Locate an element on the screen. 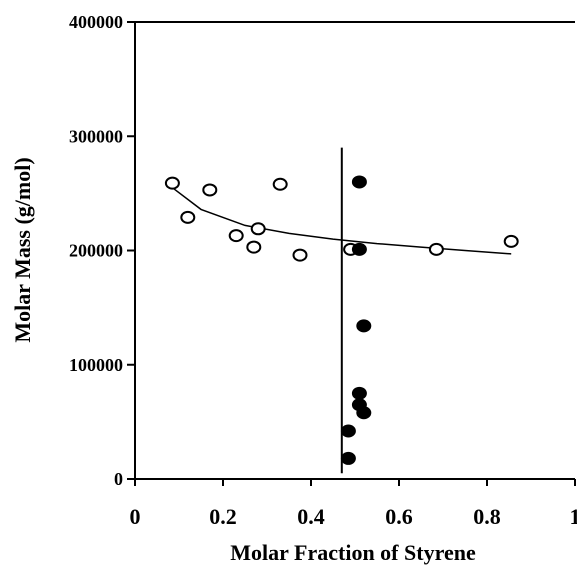 The width and height of the screenshot is (577, 569). x-tick-label: 1 is located at coordinates (573, 516).